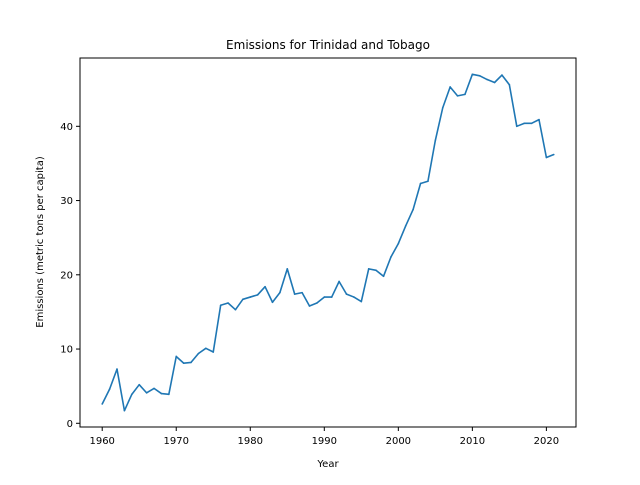 The image size is (640, 485). Describe the element at coordinates (546, 441) in the screenshot. I see `x-tick-label: 2020` at that location.